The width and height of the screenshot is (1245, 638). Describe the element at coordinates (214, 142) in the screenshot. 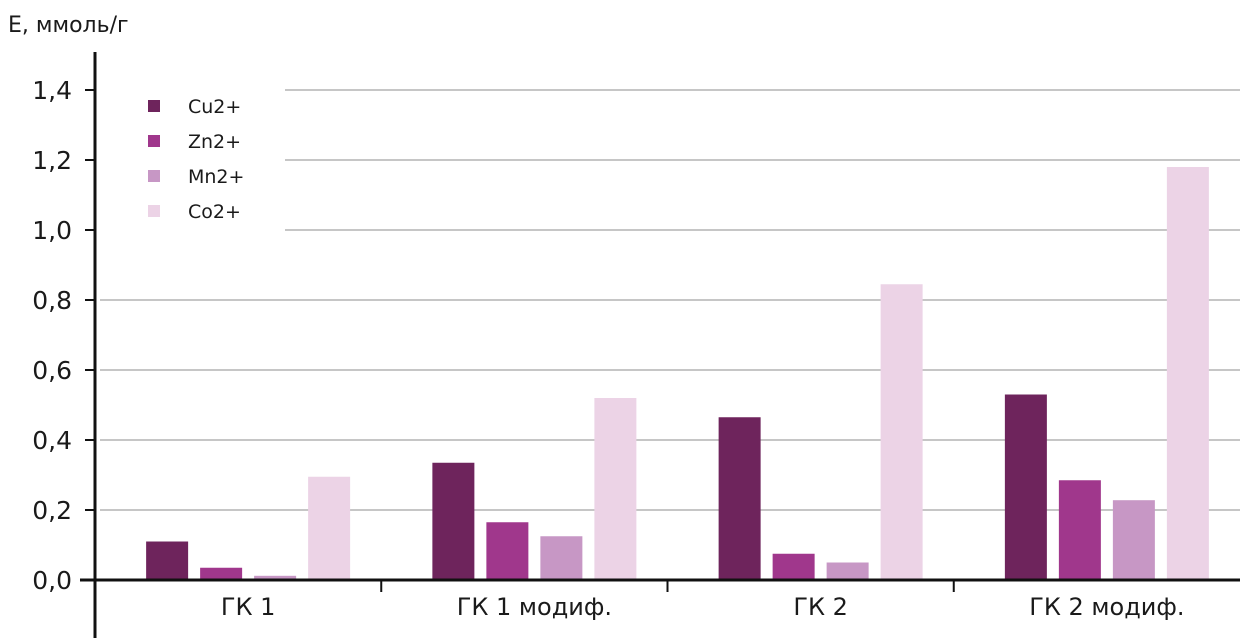

I see `legend-label: Zn2+` at that location.